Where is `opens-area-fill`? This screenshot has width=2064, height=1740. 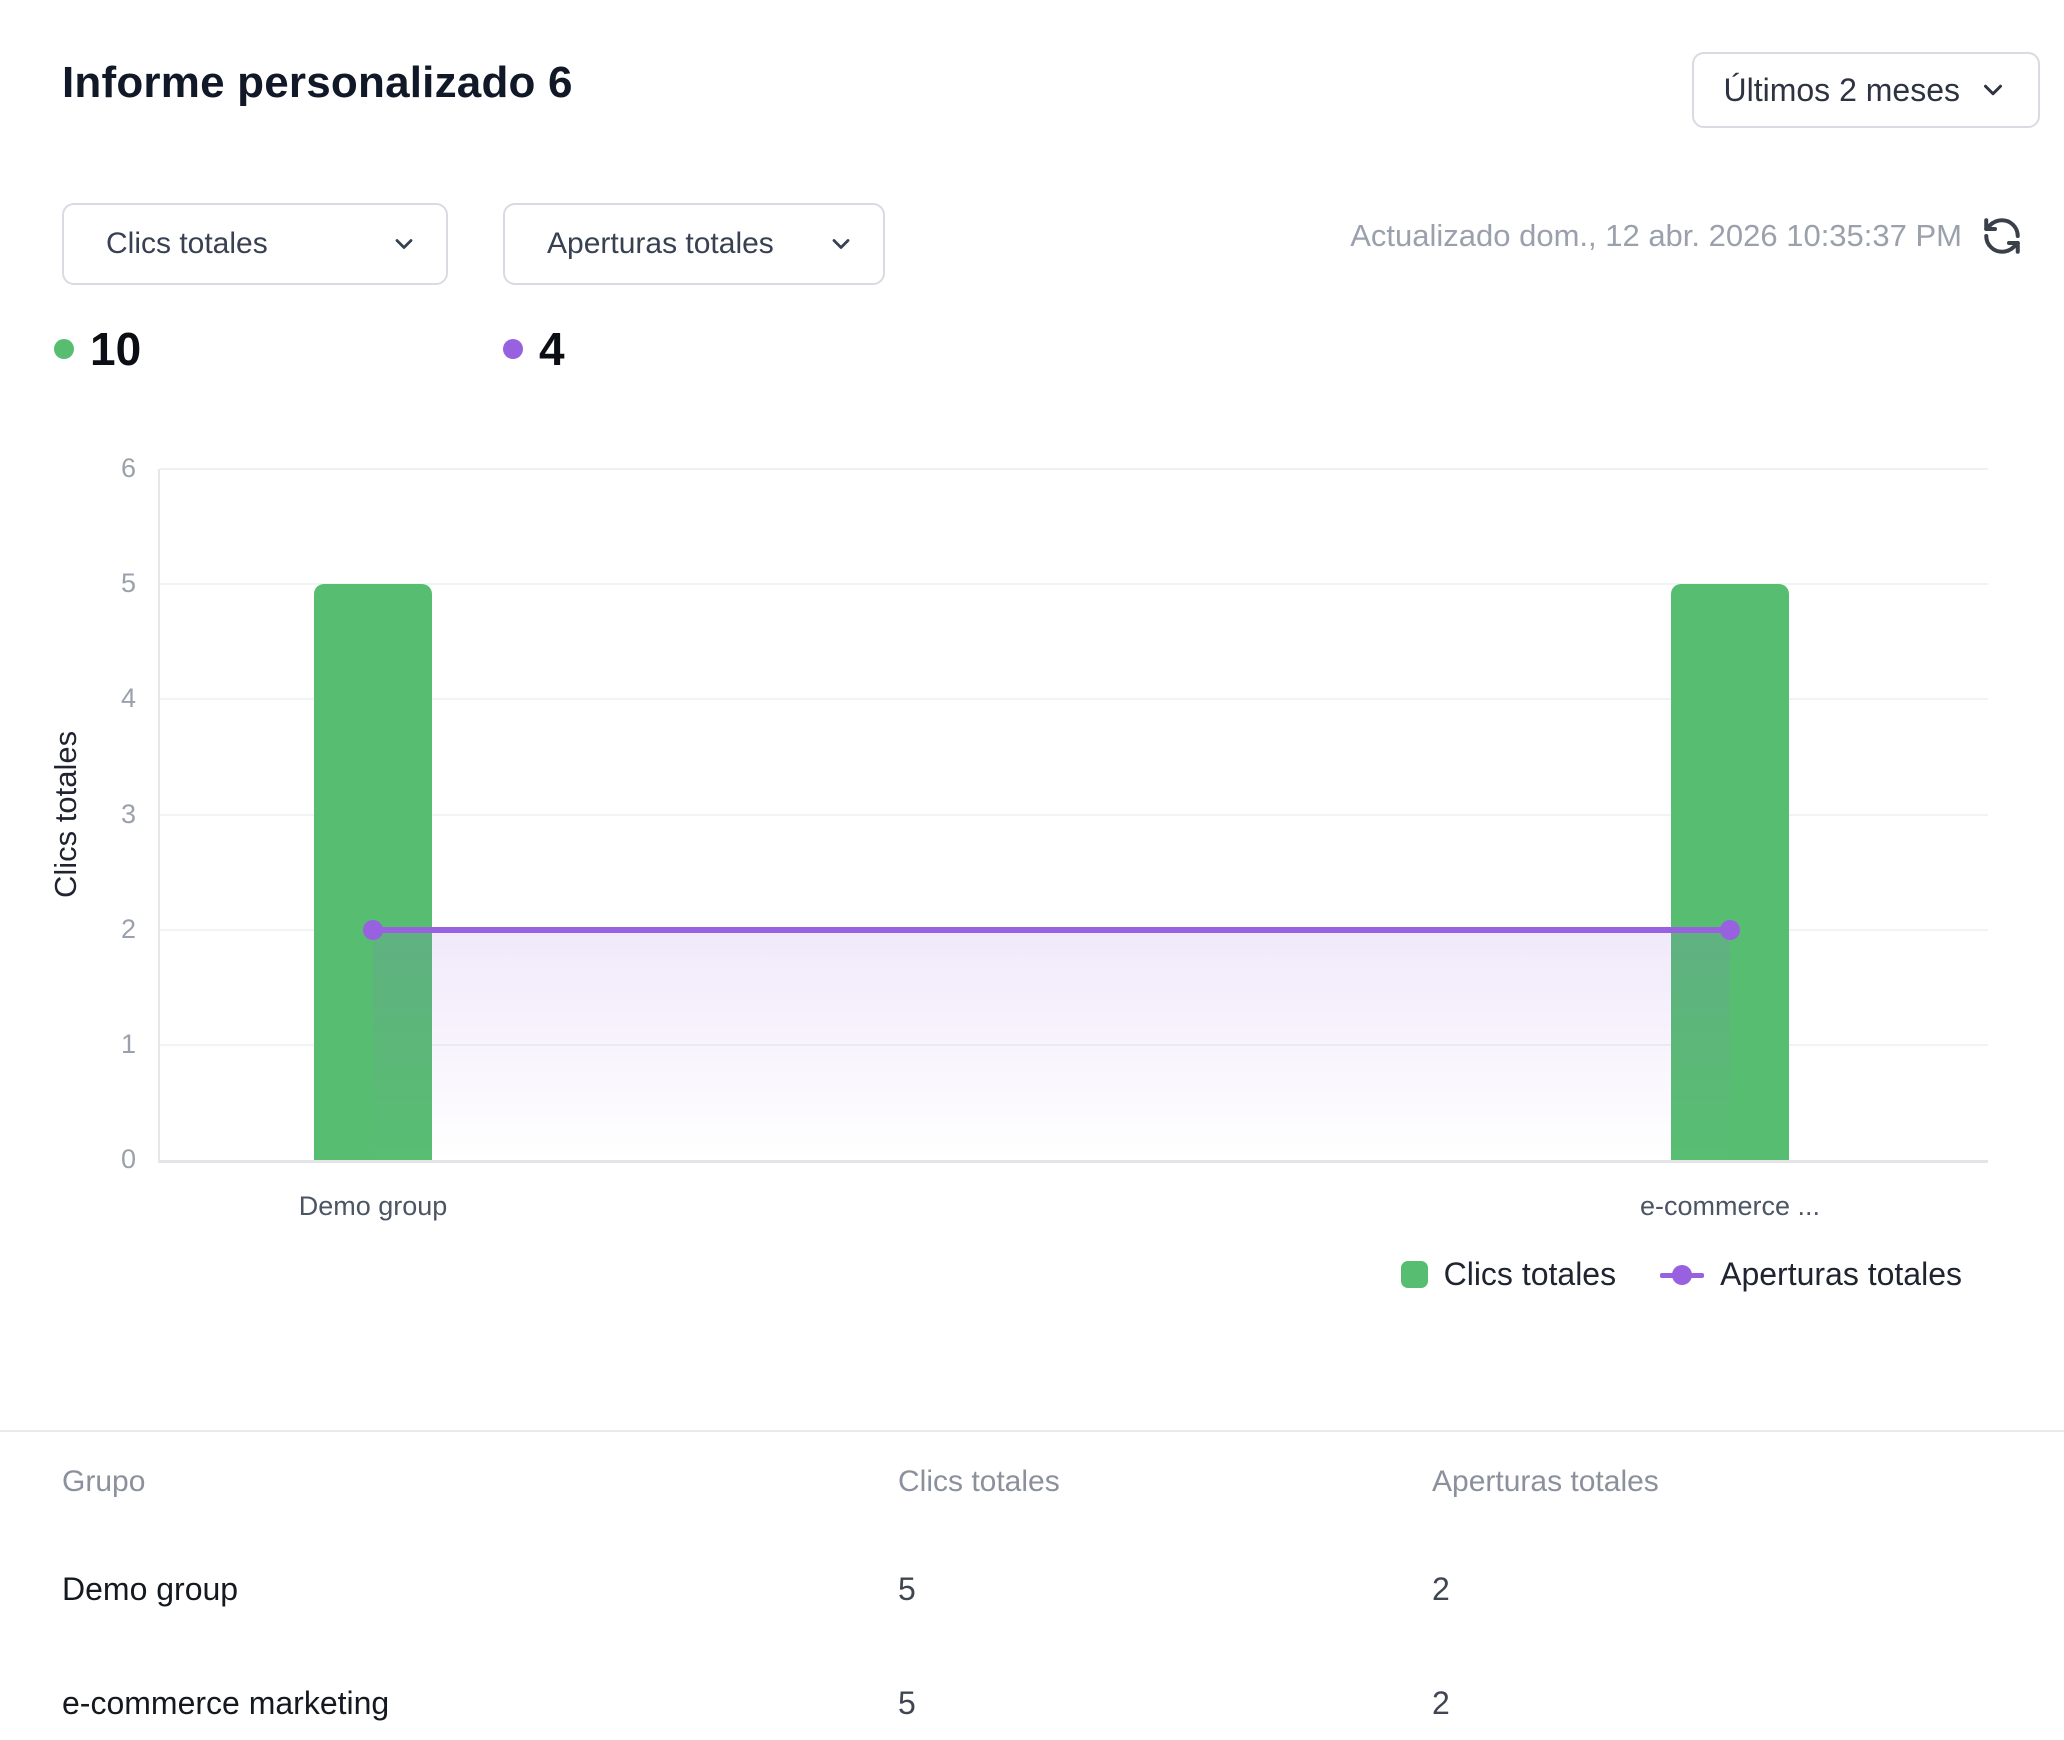
opens-area-fill is located at coordinates (1051, 1044).